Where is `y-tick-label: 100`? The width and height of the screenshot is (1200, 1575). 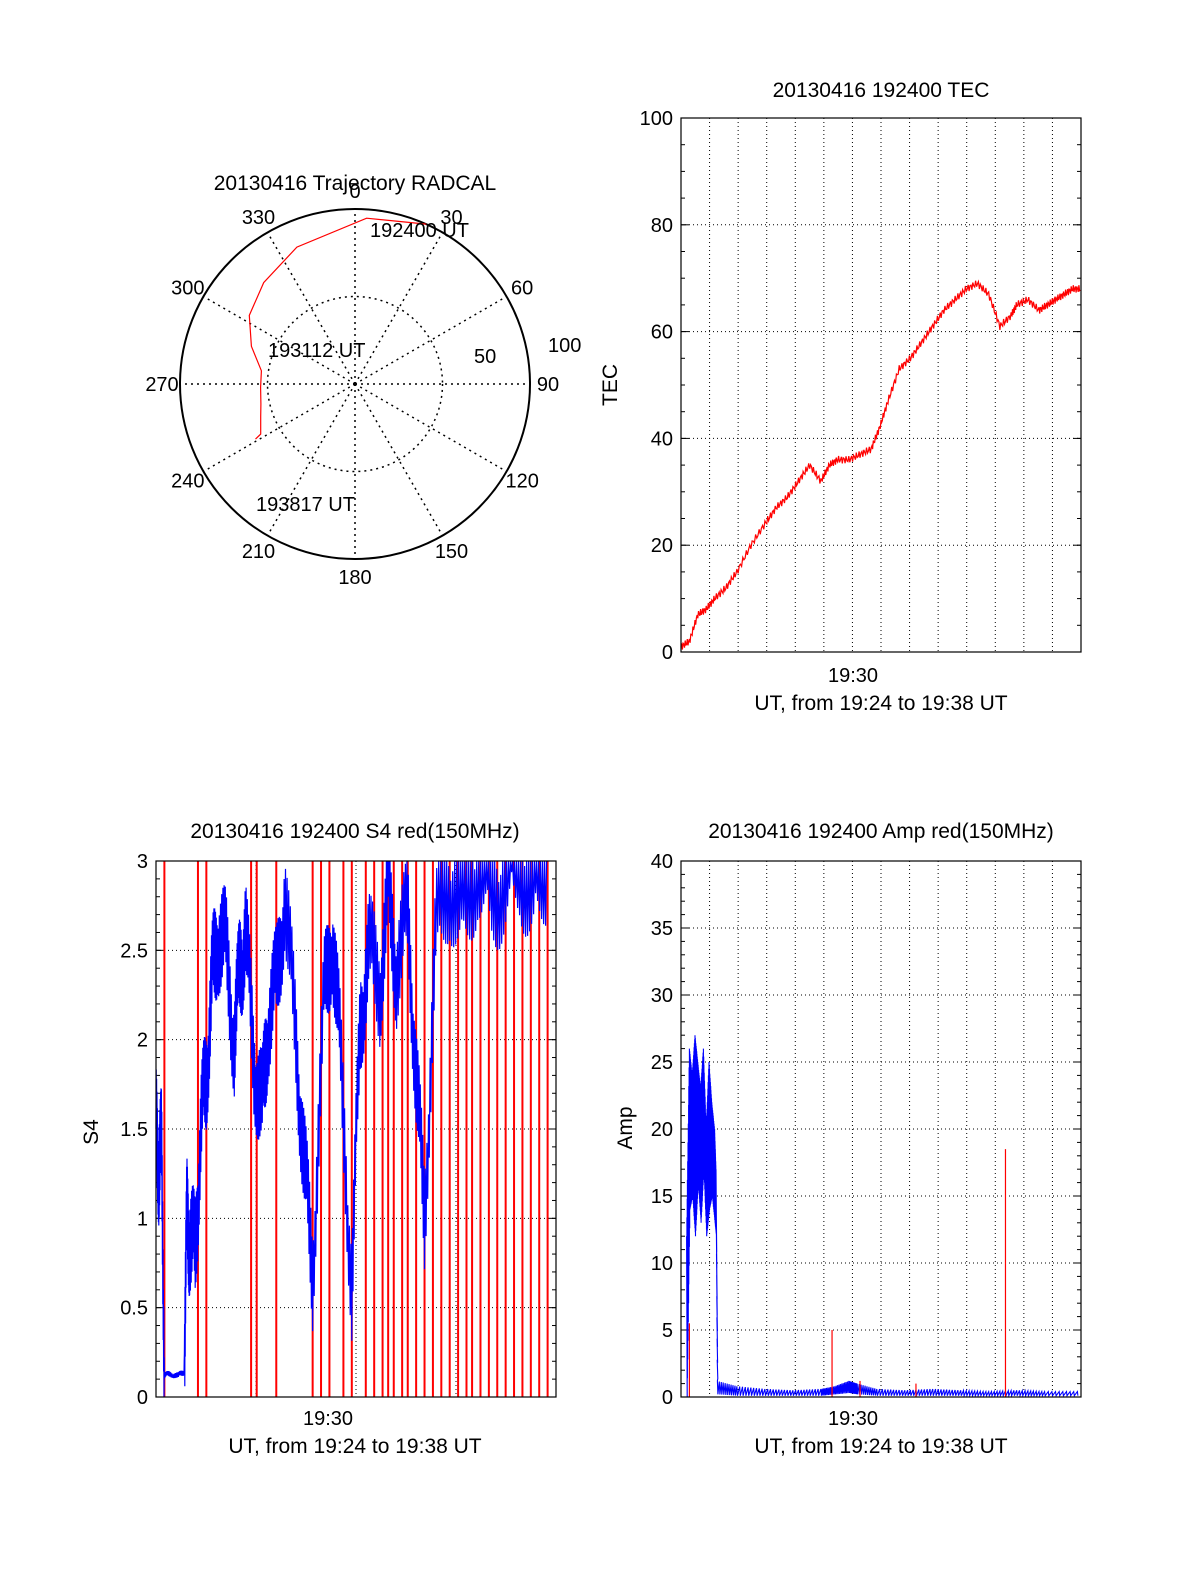 y-tick-label: 100 is located at coordinates (656, 119).